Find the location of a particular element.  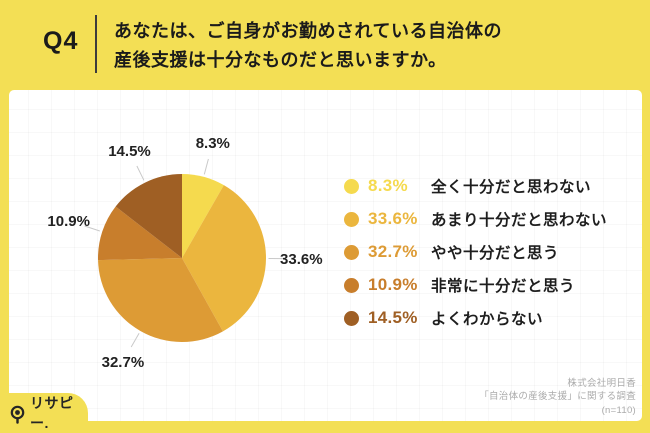

question-line-2: 産後支援は十分なものだと思いますか。 is located at coordinates (280, 60).